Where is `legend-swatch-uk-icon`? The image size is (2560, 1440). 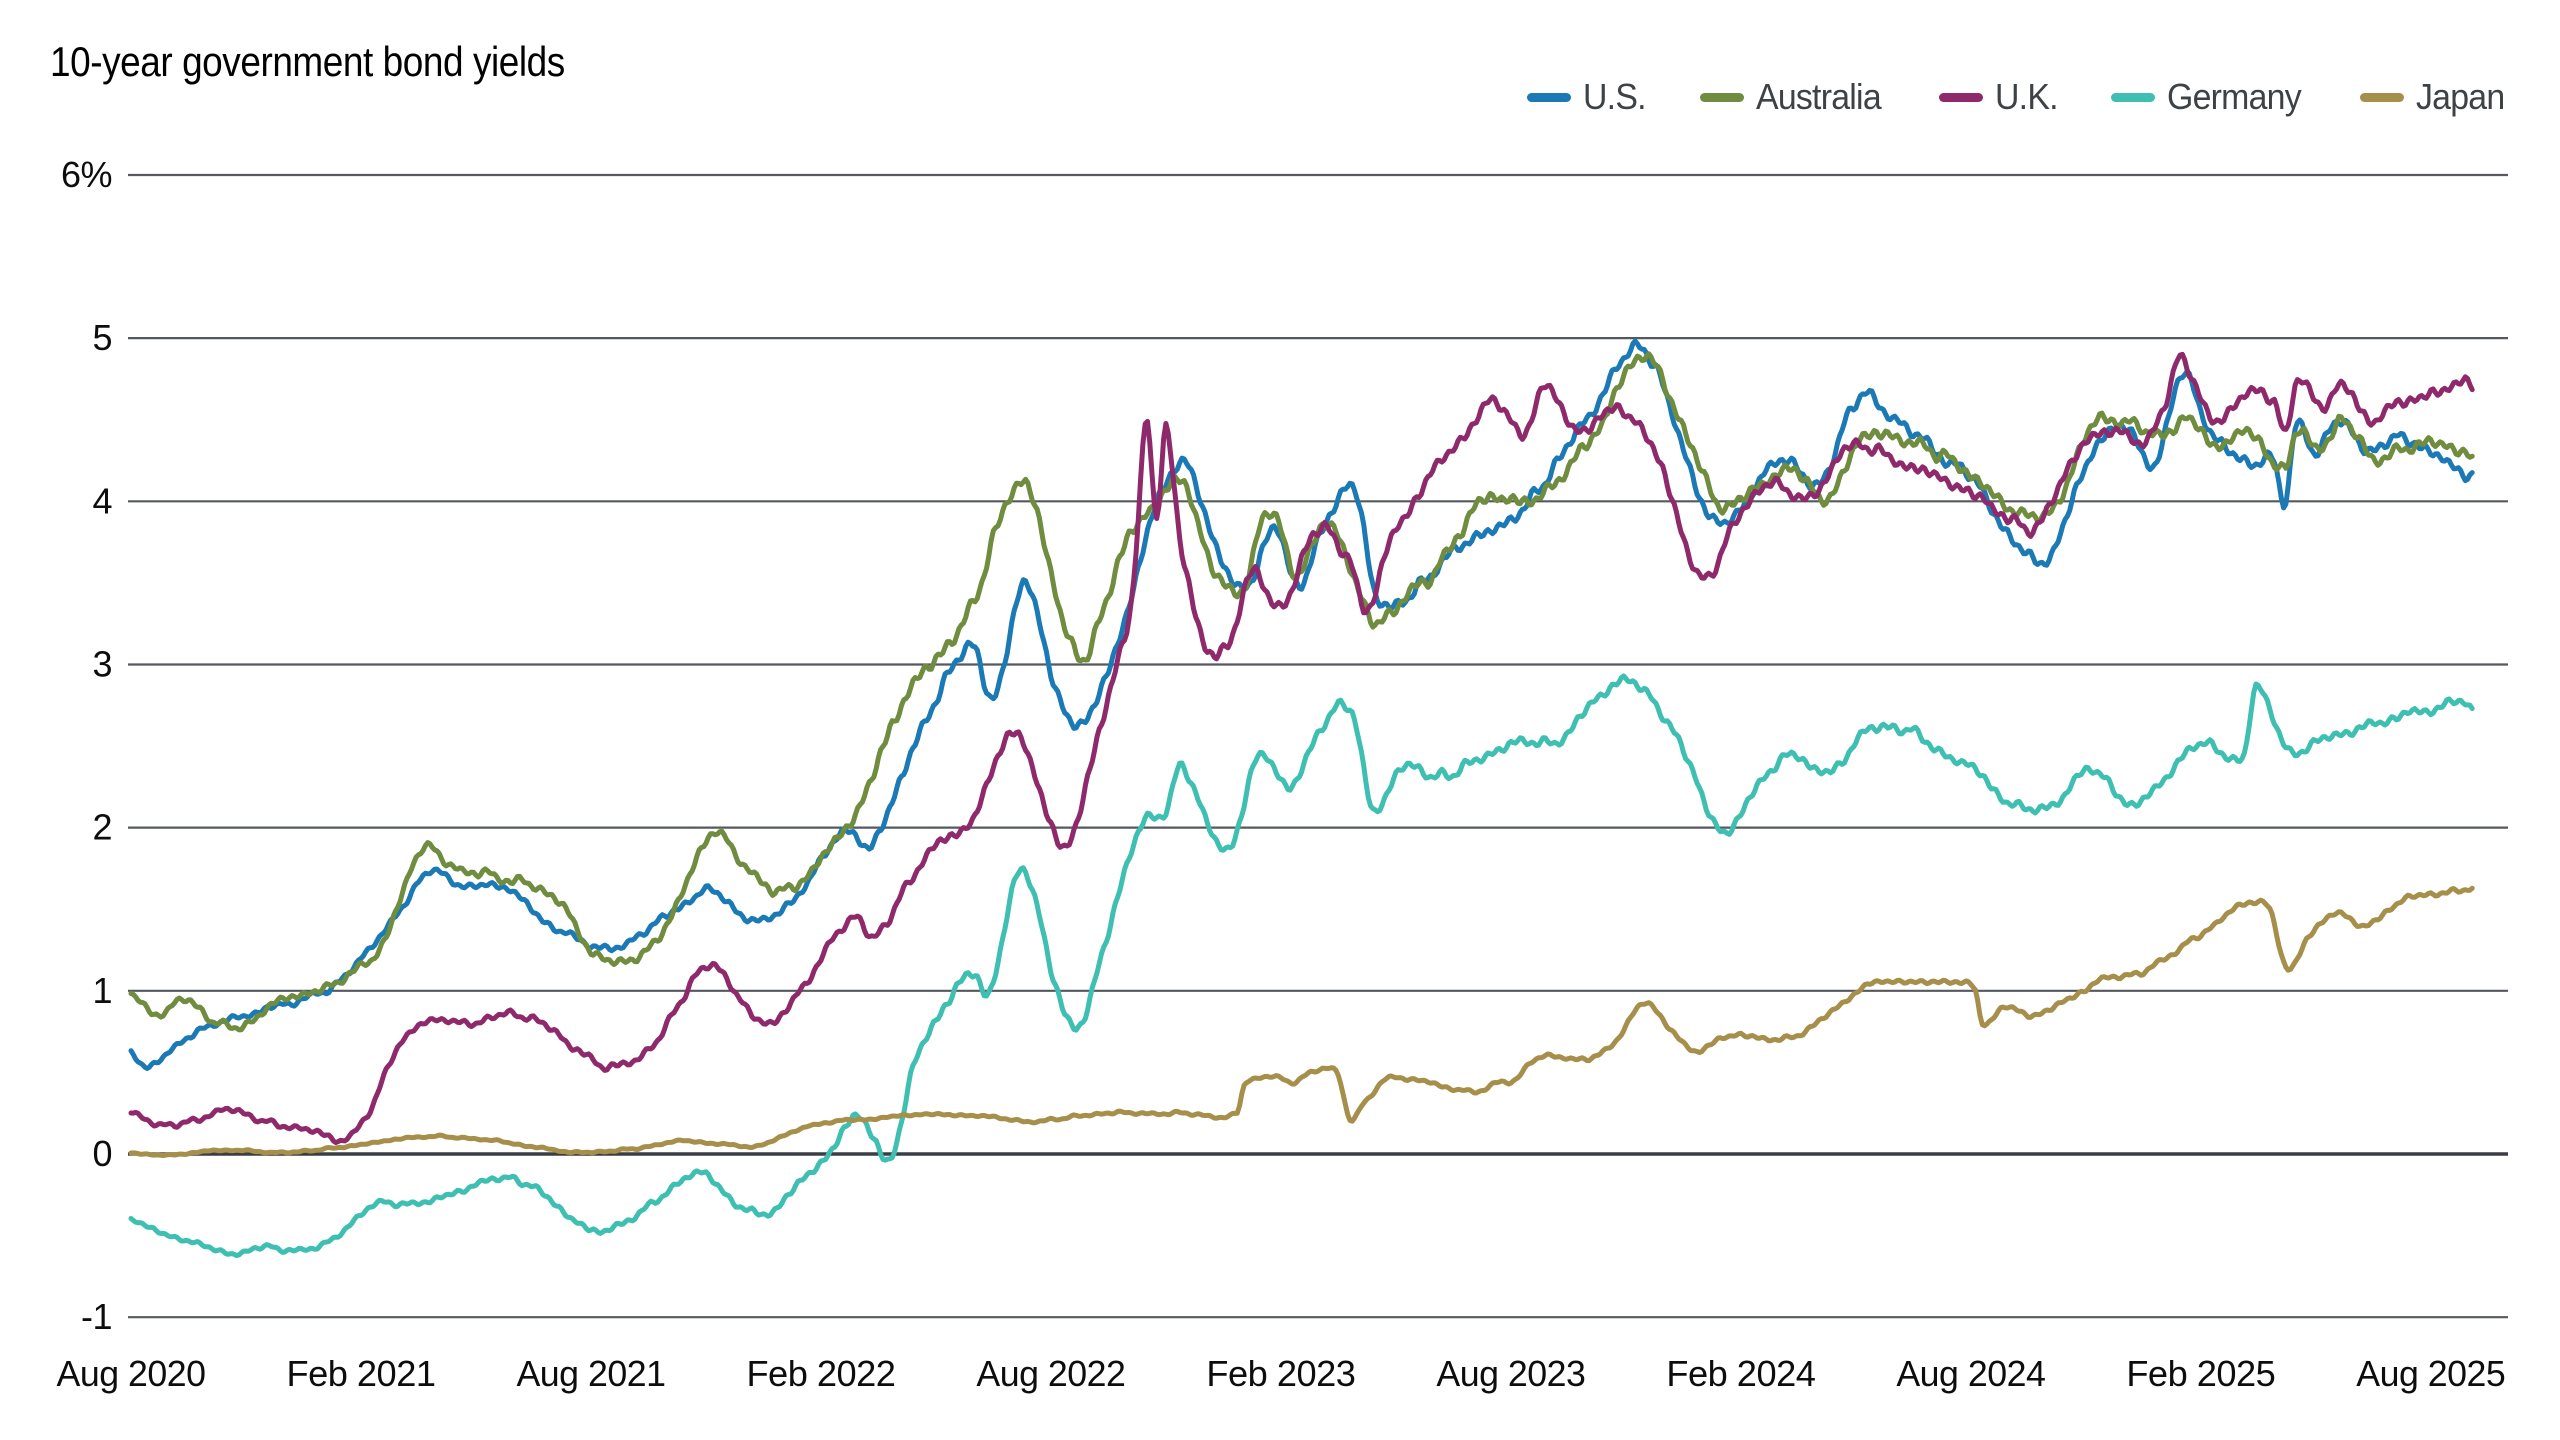 legend-swatch-uk-icon is located at coordinates (1960, 97).